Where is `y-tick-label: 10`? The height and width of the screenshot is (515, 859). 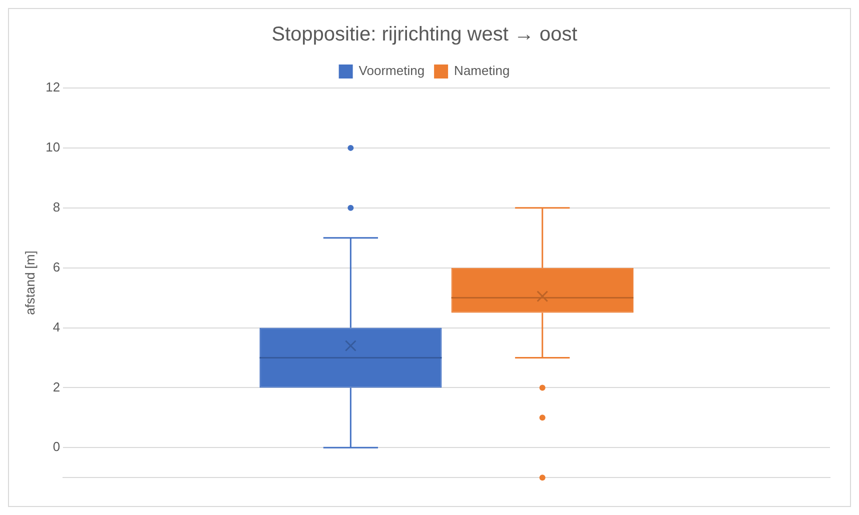 y-tick-label: 10 is located at coordinates (53, 147).